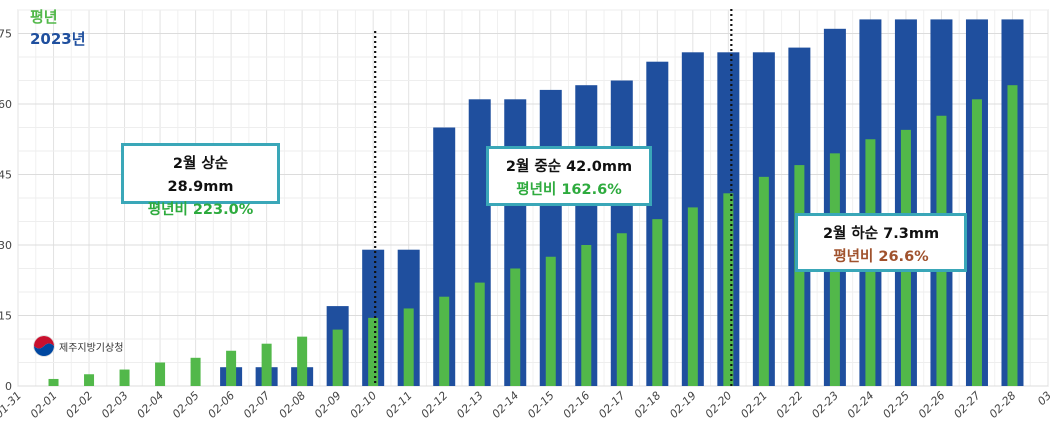  I want to click on x-tick-label: 03, so click(1044, 398).